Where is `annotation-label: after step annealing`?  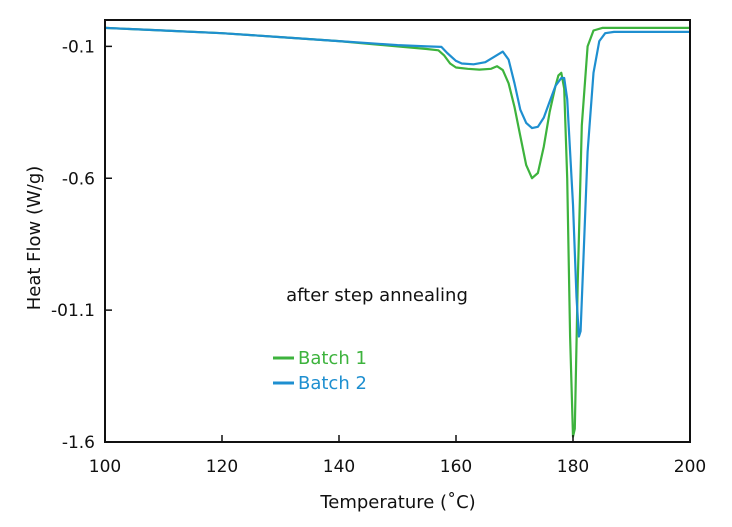 annotation-label: after step annealing is located at coordinates (377, 295).